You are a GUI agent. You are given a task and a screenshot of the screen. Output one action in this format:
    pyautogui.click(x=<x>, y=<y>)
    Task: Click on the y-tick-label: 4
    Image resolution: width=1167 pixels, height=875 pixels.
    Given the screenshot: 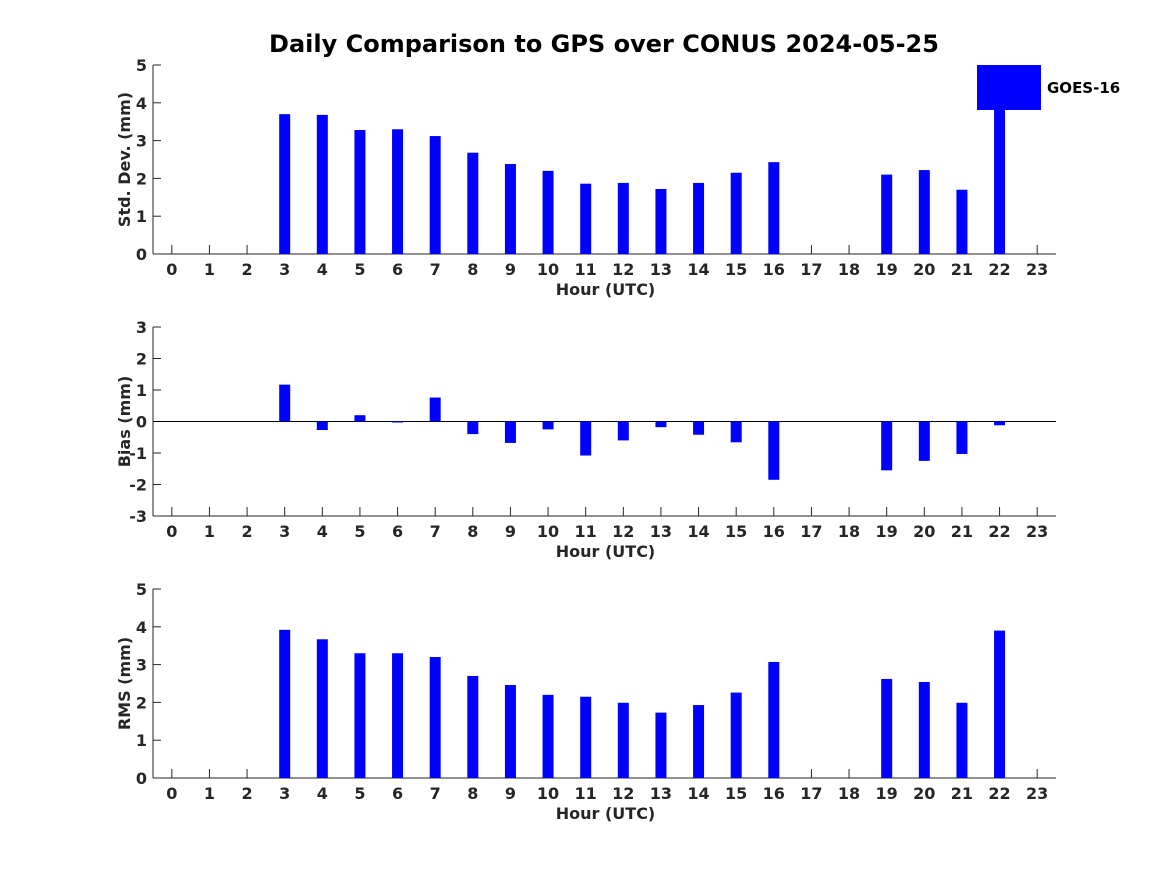 What is the action you would take?
    pyautogui.click(x=141, y=103)
    